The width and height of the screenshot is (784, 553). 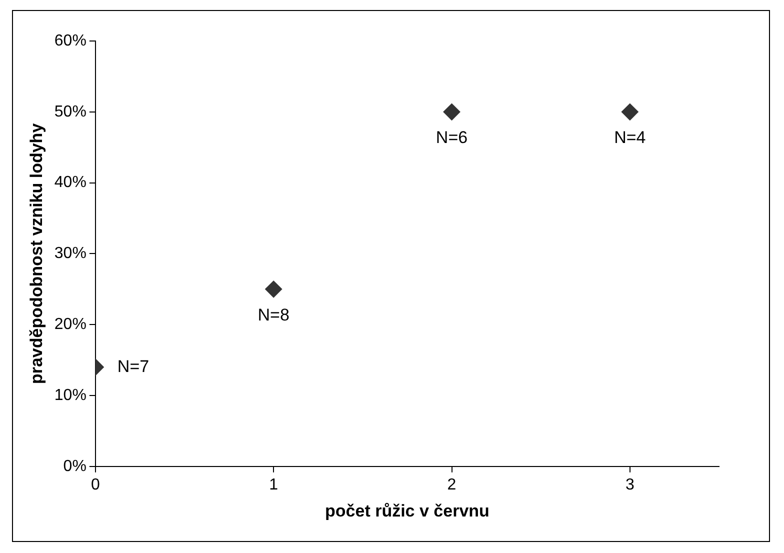 What do you see at coordinates (70, 253) in the screenshot?
I see `y-tick-label: 30%` at bounding box center [70, 253].